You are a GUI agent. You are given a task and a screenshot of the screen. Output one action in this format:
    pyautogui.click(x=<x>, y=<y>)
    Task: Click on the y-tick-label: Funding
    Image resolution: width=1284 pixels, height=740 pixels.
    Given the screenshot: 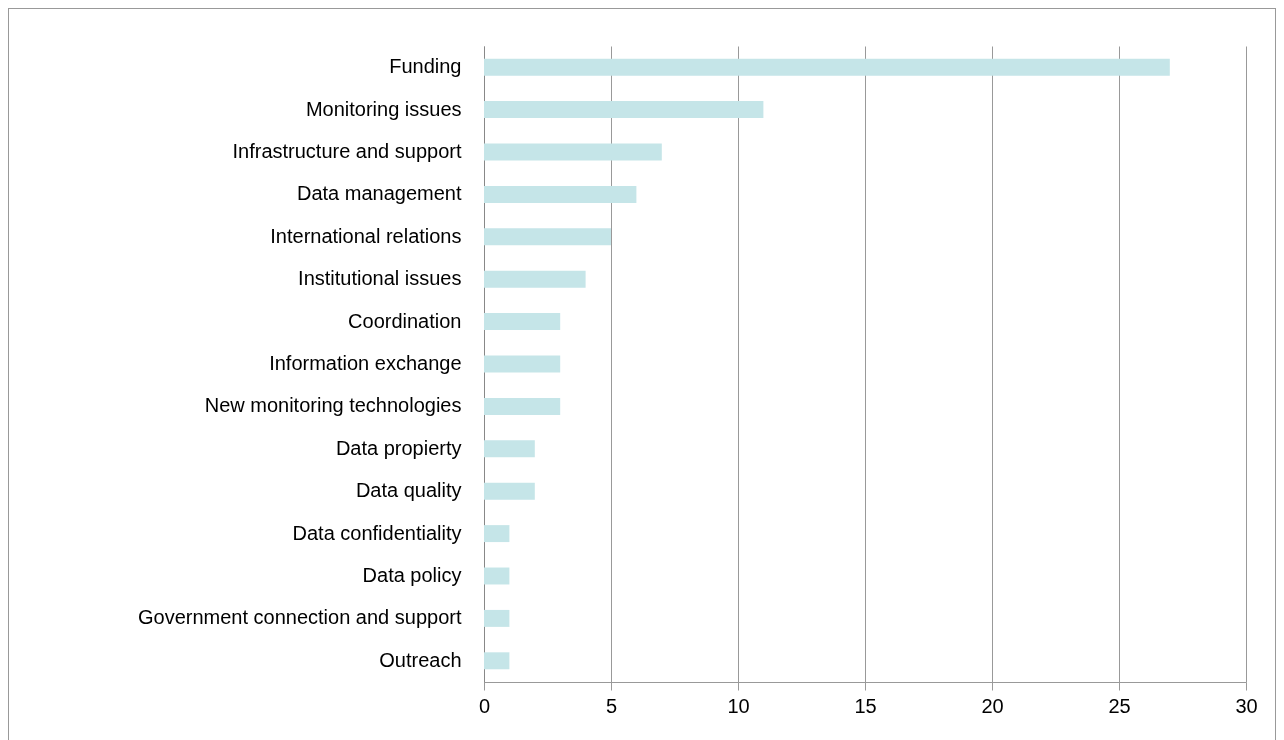 What is the action you would take?
    pyautogui.click(x=425, y=66)
    